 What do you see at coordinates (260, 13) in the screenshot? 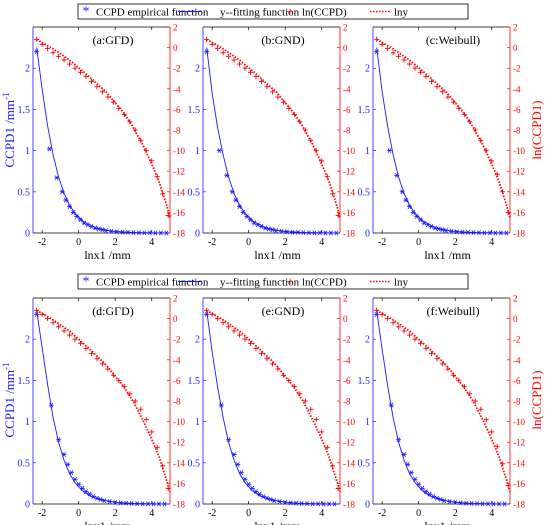
I see `legend-label: y--fitting function` at bounding box center [260, 13].